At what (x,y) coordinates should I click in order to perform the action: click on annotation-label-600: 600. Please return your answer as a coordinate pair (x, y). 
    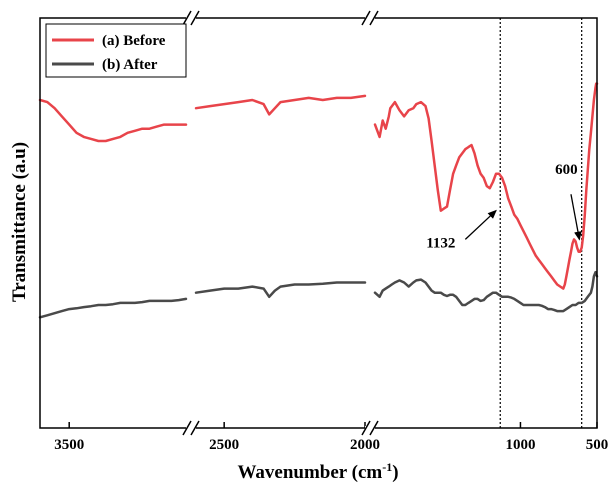
    Looking at the image, I should click on (566, 170).